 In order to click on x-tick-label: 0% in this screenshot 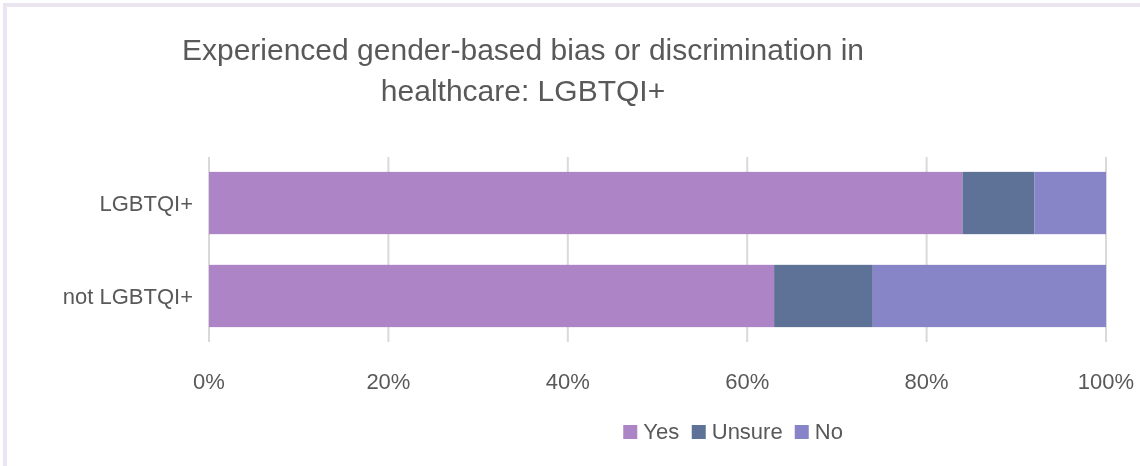, I will do `click(209, 381)`.